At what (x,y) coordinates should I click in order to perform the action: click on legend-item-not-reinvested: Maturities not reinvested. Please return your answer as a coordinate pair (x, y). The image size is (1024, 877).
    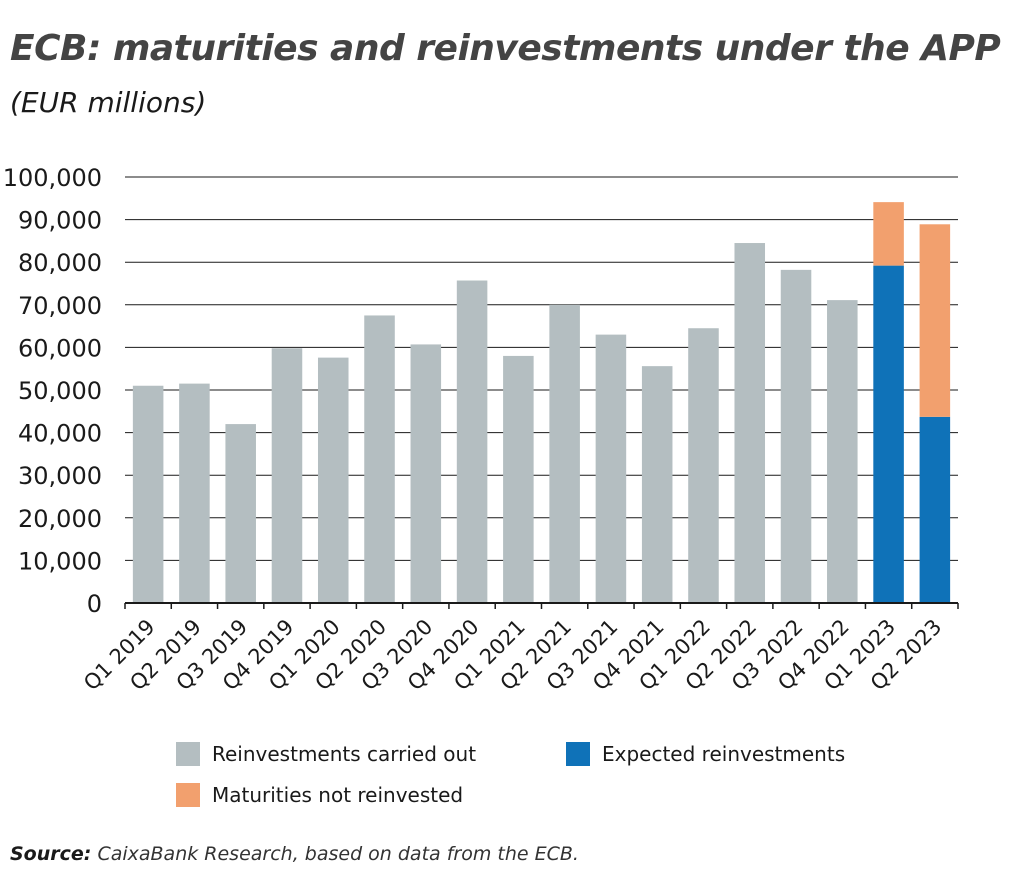
    Looking at the image, I should click on (319, 795).